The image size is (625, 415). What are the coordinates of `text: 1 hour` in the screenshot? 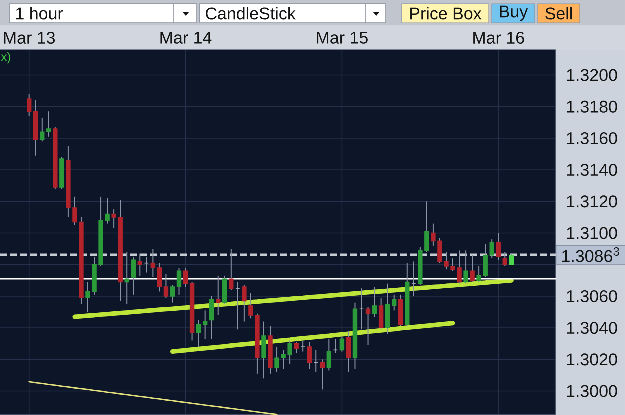 It's located at (40, 13).